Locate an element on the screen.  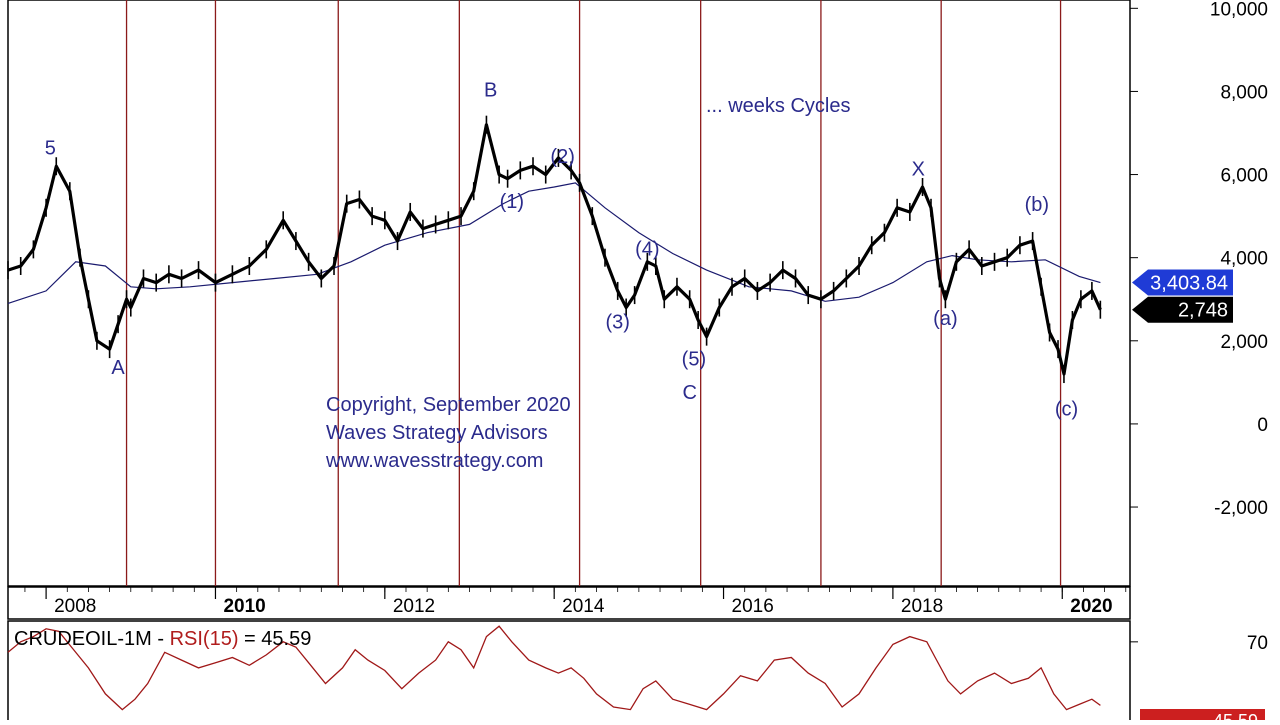
rsi-title-name: RSI(15) is located at coordinates (204, 639).